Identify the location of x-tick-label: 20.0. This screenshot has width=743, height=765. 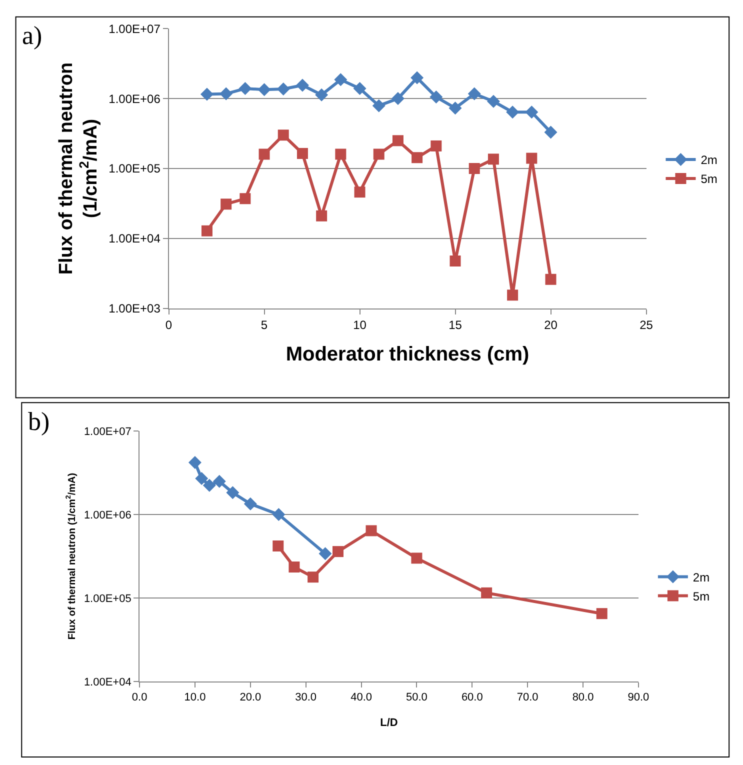
(251, 698).